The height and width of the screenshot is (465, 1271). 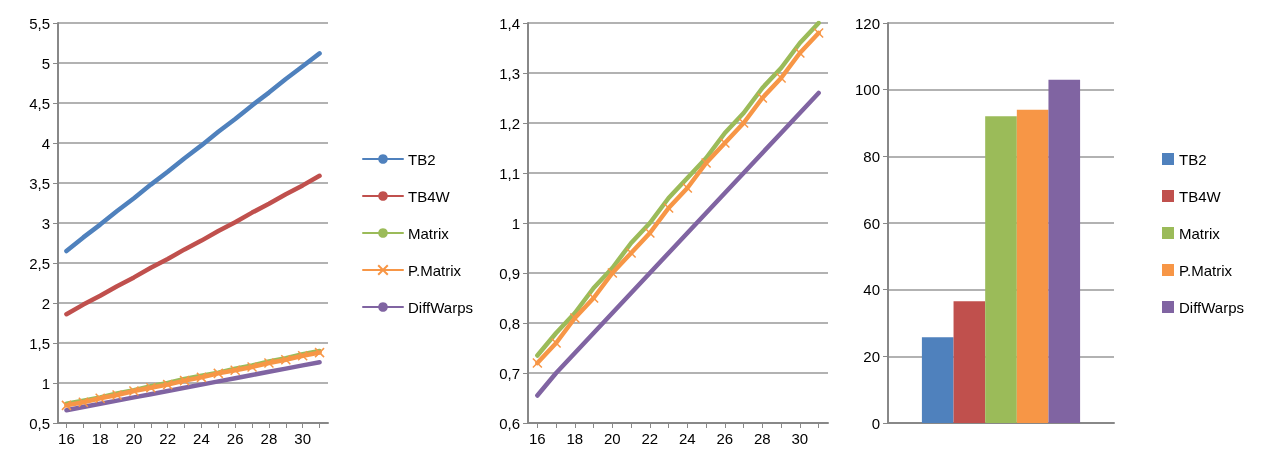 I want to click on y-tick-label: 1,4, so click(x=509, y=23).